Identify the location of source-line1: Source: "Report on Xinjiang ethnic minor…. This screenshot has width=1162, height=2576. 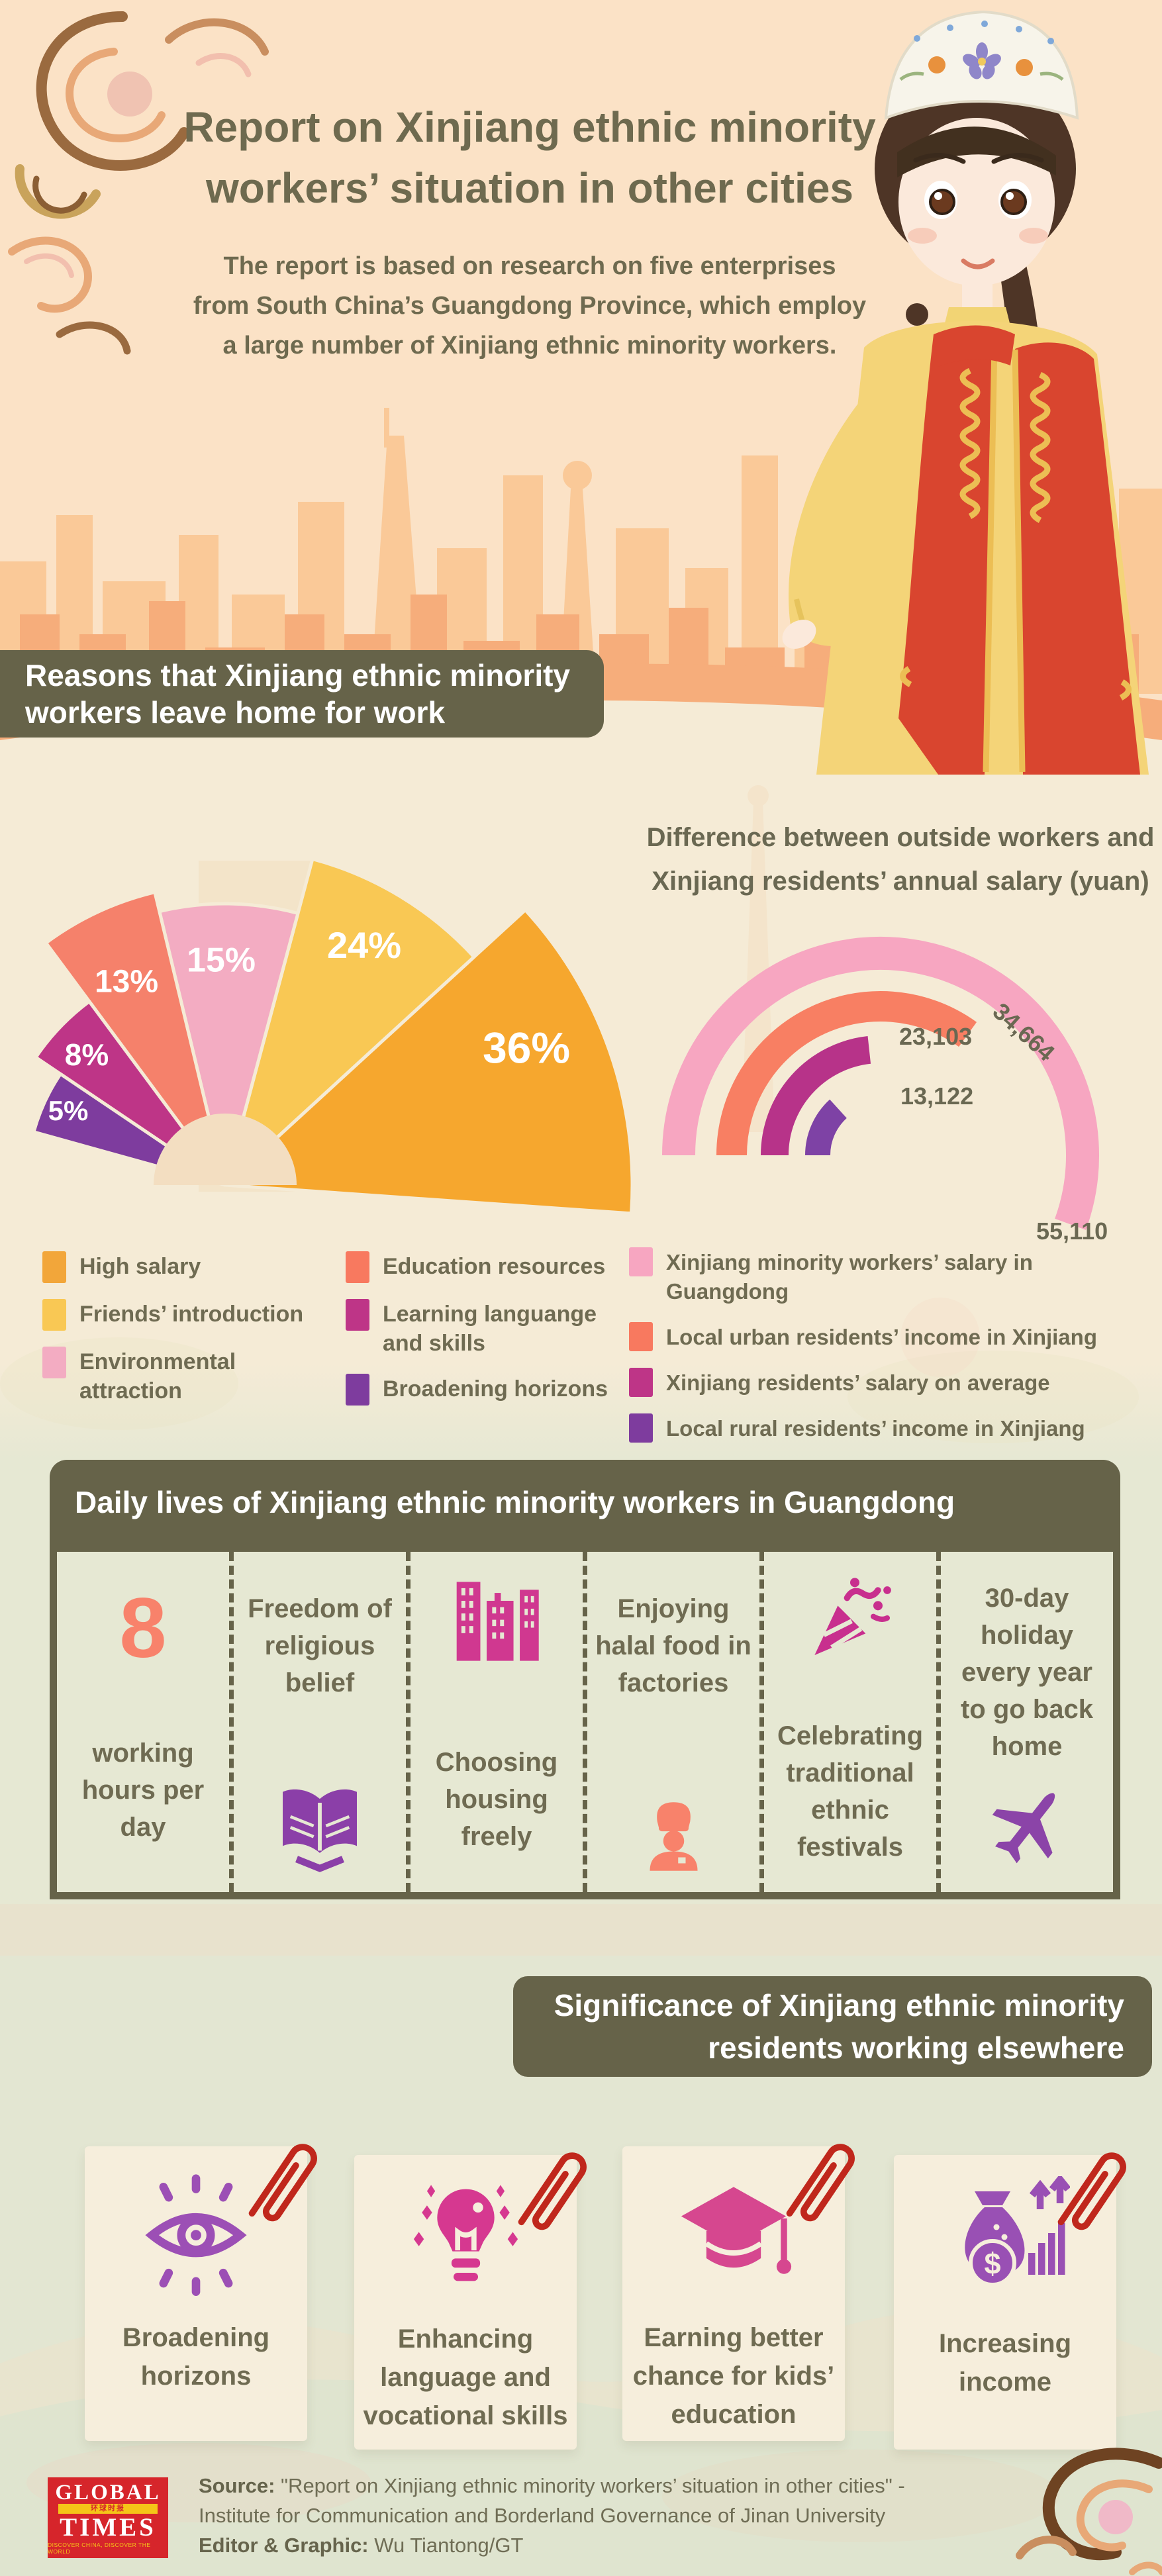
(579, 2486).